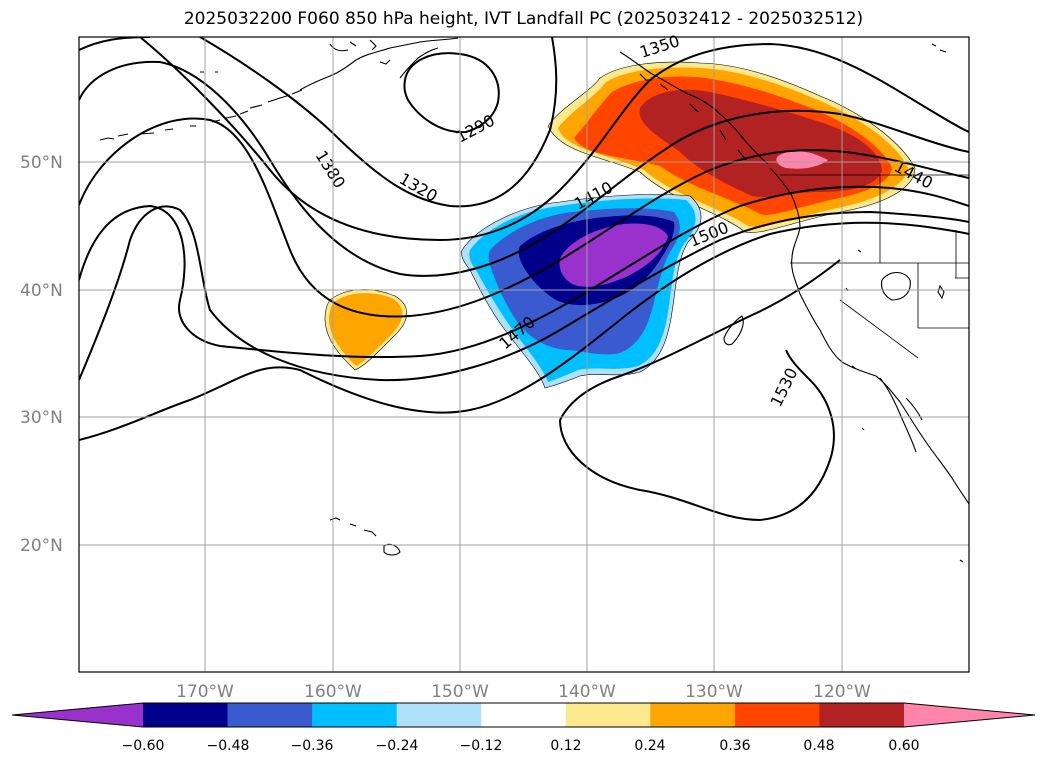 The width and height of the screenshot is (1047, 765). What do you see at coordinates (77, 715) in the screenshot?
I see `colorbar-extend-low` at bounding box center [77, 715].